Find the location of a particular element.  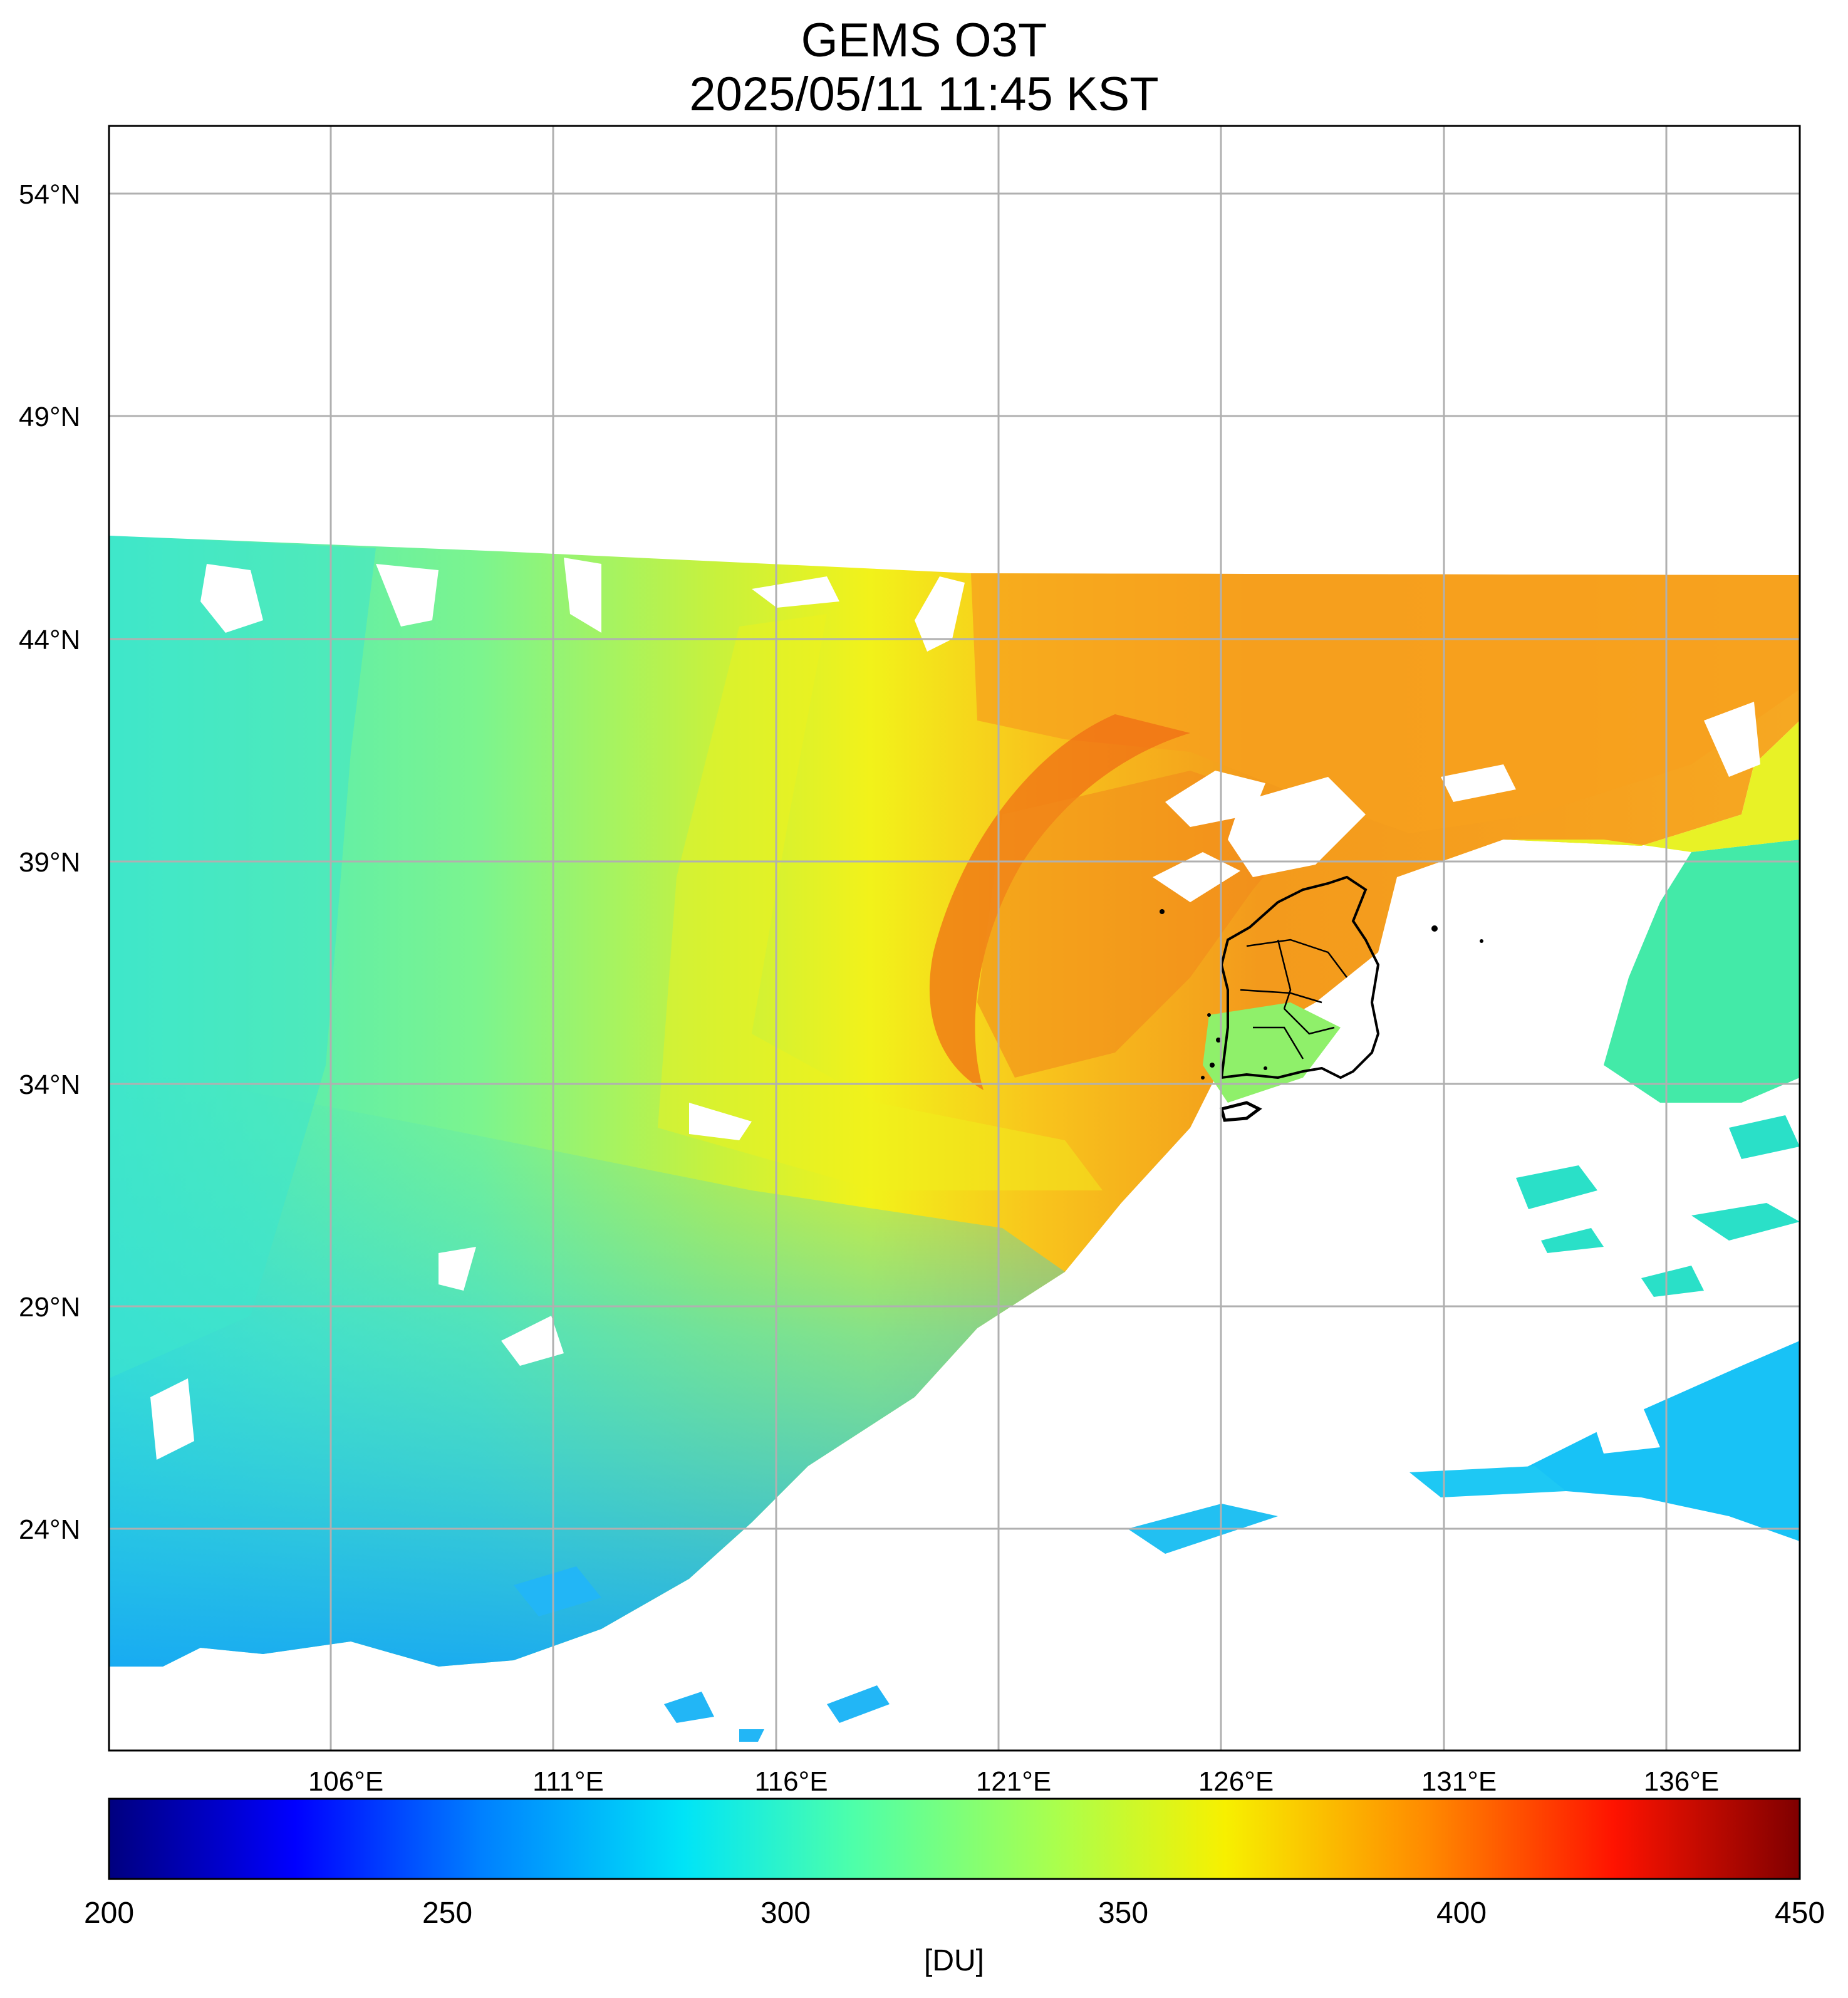

colorbar-tick-label: 450 is located at coordinates (1800, 1913).